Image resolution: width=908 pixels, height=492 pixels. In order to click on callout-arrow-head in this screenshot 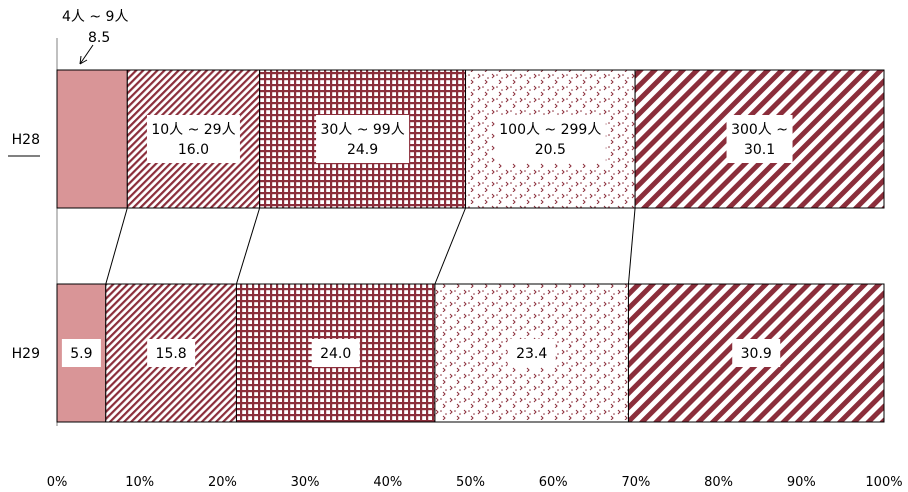, I will do `click(83, 60)`.